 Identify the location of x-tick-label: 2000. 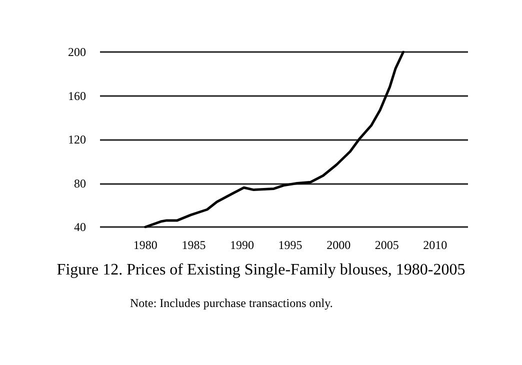
(338, 245).